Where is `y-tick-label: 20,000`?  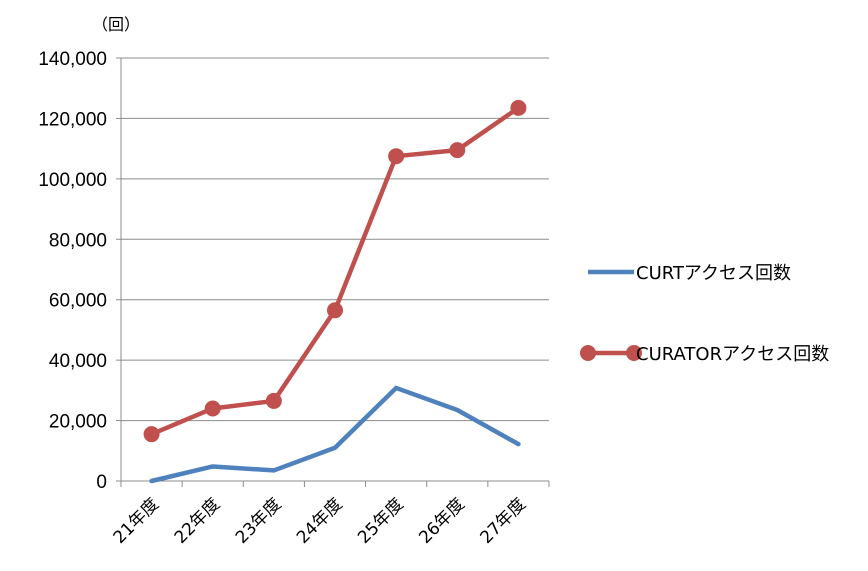 y-tick-label: 20,000 is located at coordinates (78, 422).